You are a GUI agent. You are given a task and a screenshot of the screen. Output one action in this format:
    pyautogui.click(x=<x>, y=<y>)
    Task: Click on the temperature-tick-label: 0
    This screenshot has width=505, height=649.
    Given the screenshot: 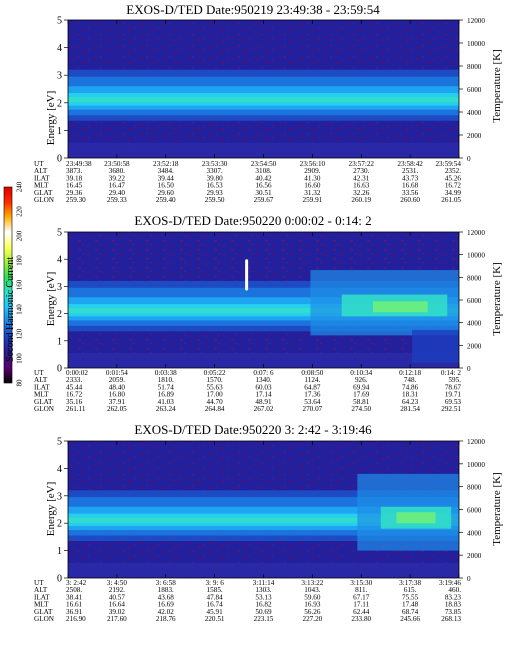 What is the action you would take?
    pyautogui.click(x=469, y=579)
    